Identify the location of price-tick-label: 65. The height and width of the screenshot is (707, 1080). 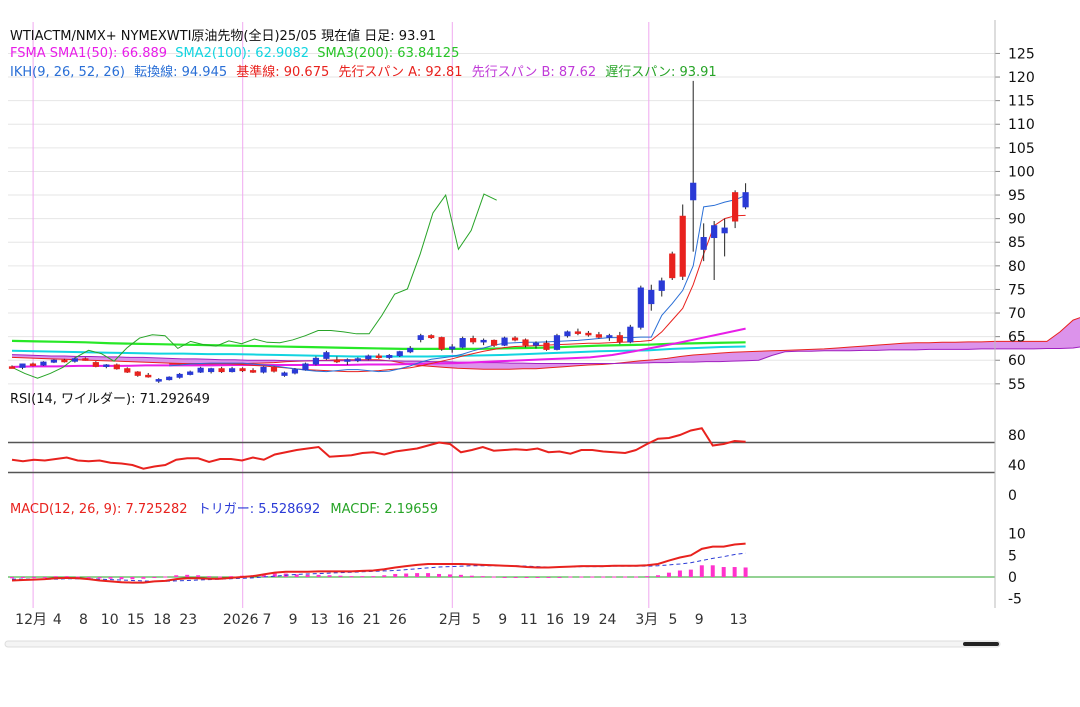
(1017, 338).